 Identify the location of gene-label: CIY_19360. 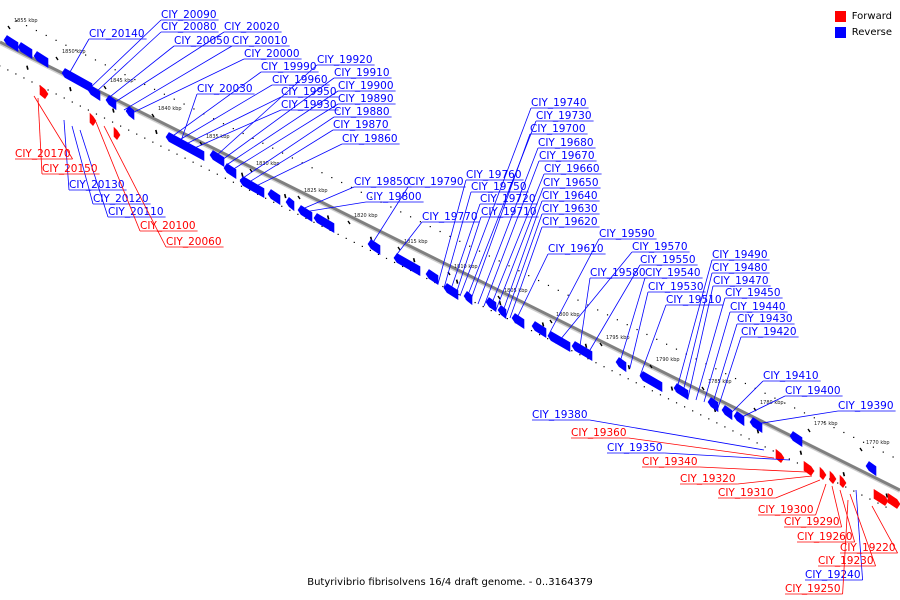
(599, 433).